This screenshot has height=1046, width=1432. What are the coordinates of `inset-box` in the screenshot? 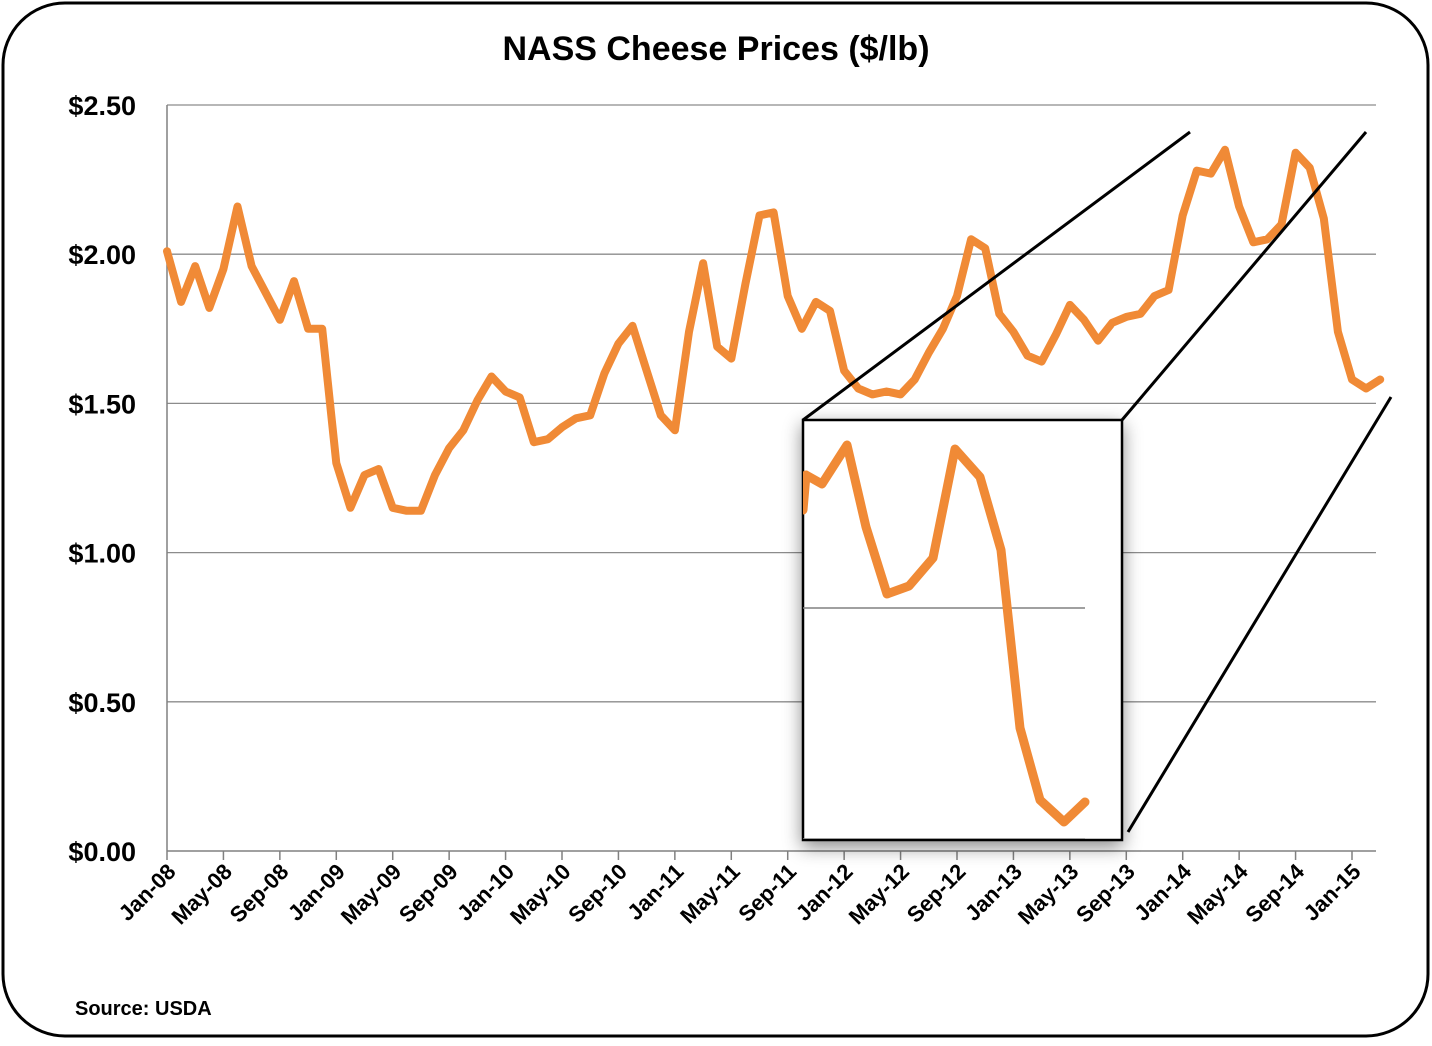 It's located at (962, 630).